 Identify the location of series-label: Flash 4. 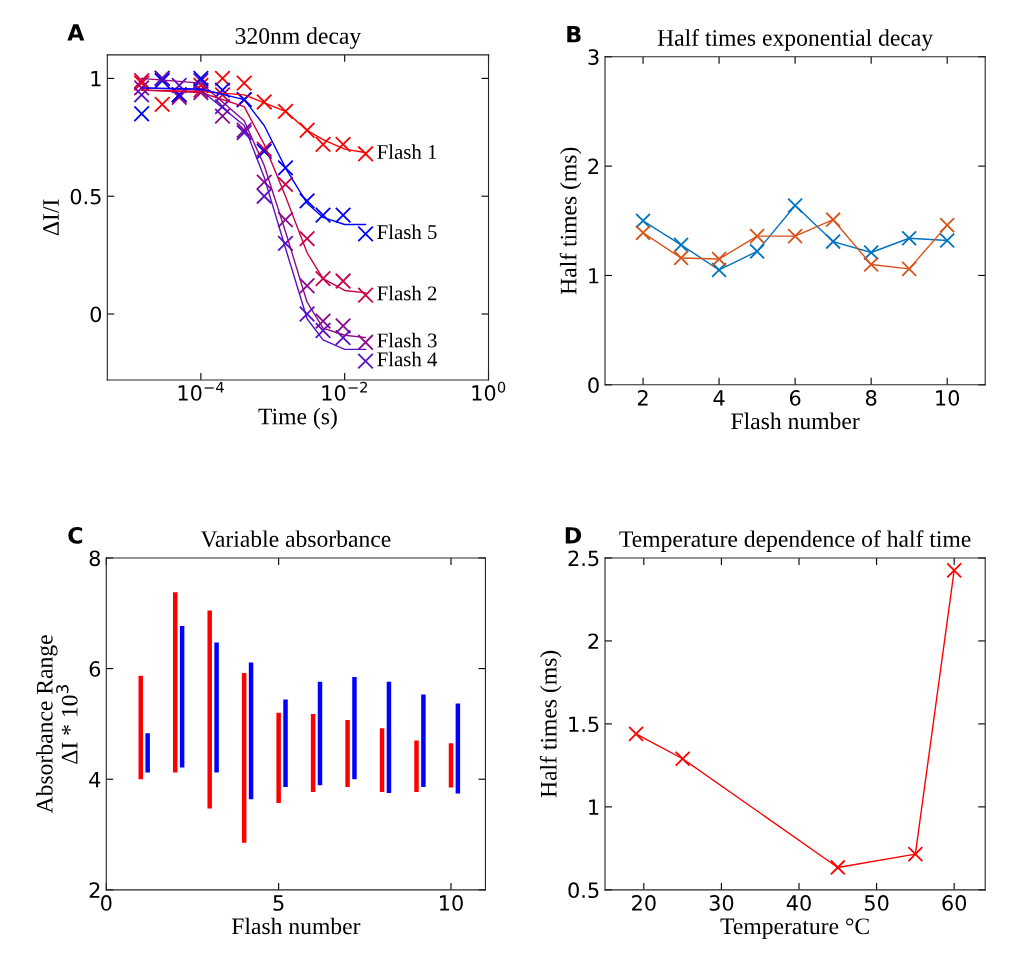
(407, 359).